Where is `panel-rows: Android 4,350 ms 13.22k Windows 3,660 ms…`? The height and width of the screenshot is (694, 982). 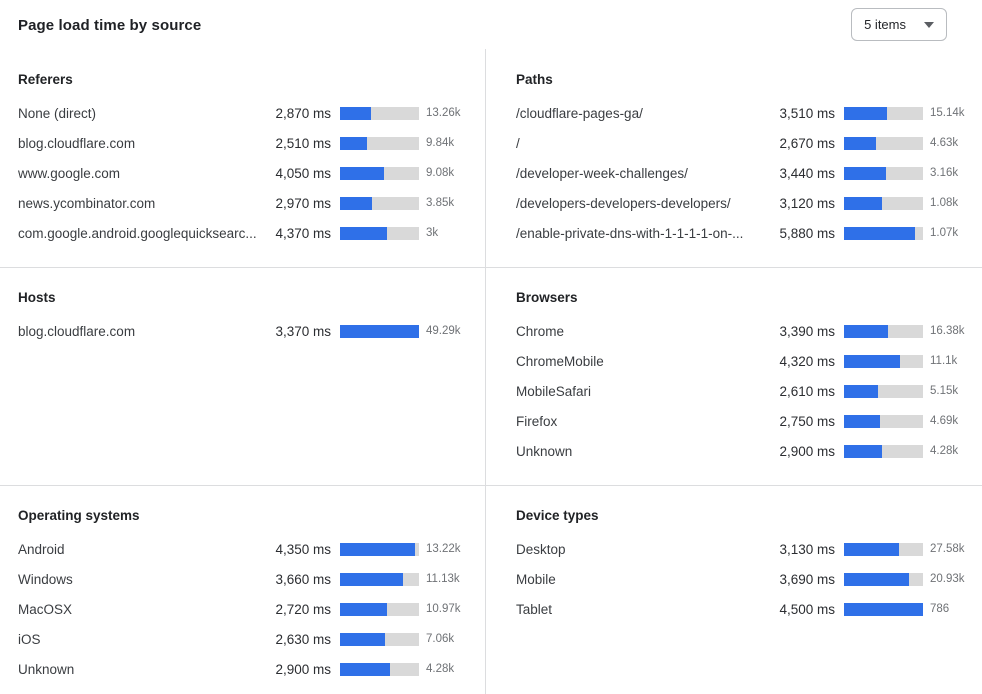
panel-rows: Android 4,350 ms 13.22k Windows 3,660 ms… is located at coordinates (244, 609).